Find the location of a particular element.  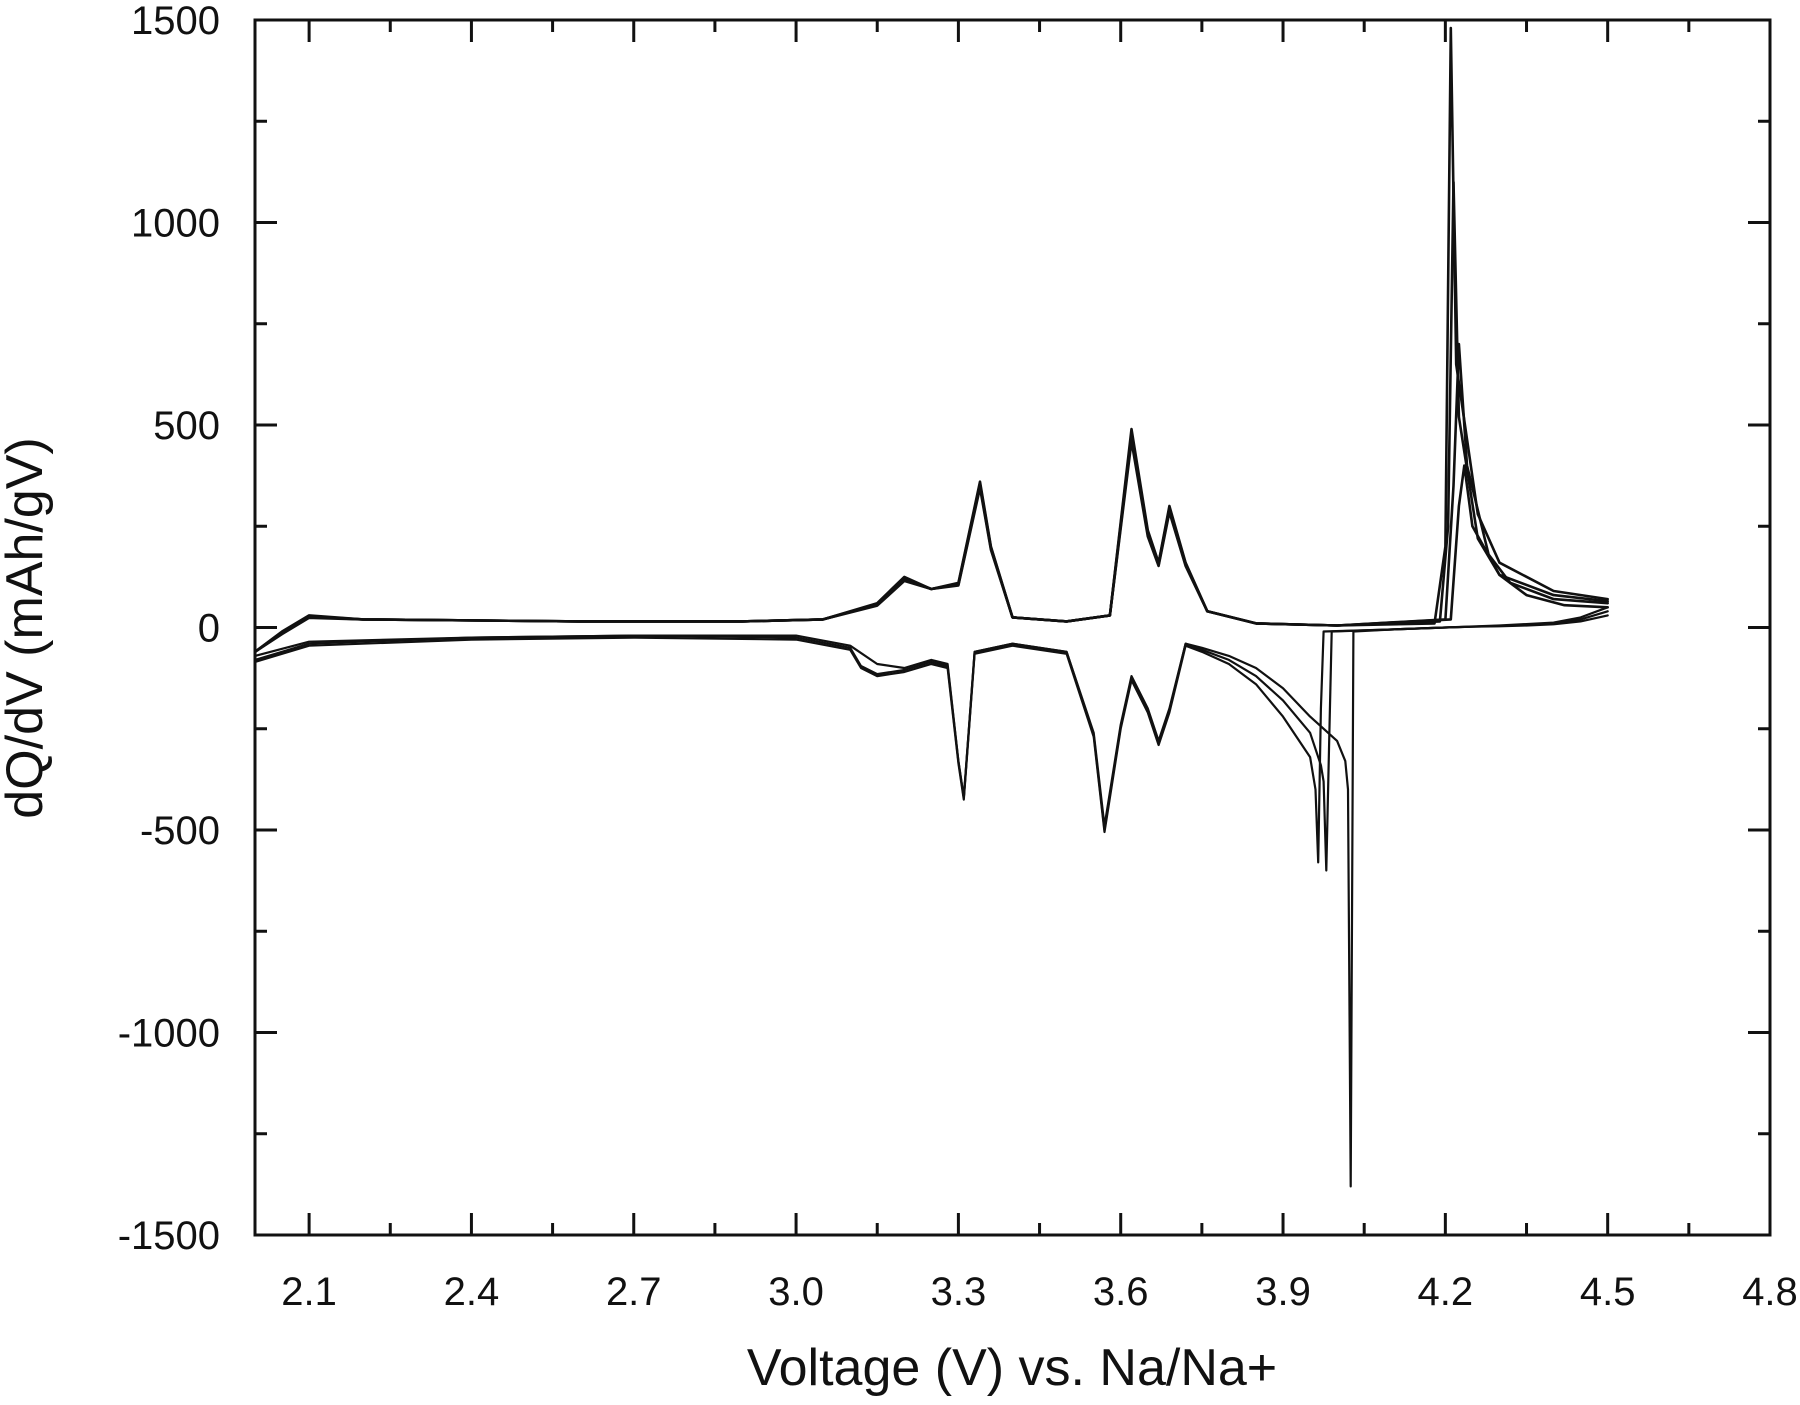

y-tick-label: 0 is located at coordinates (209, 629).